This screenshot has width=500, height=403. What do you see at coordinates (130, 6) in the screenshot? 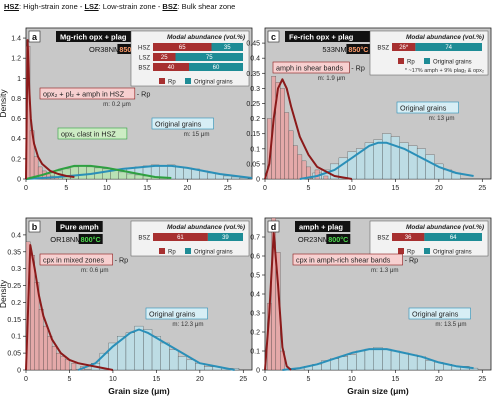
I see `lsz-text: : Low-strain zone -` at bounding box center [130, 6].